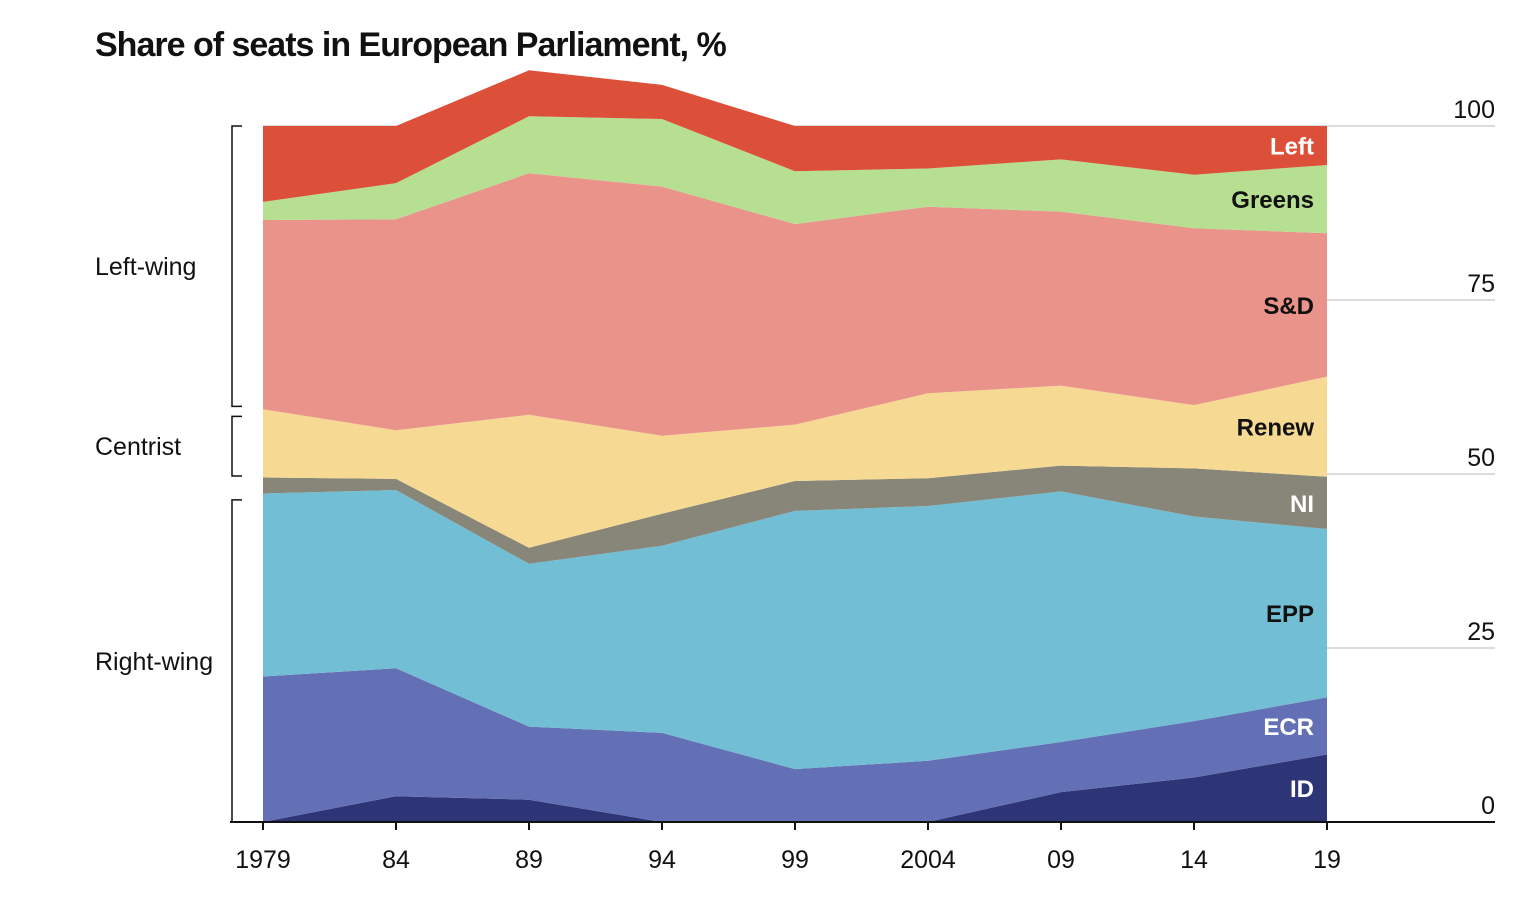  I want to click on y-tick-label-0: 0, so click(1488, 806).